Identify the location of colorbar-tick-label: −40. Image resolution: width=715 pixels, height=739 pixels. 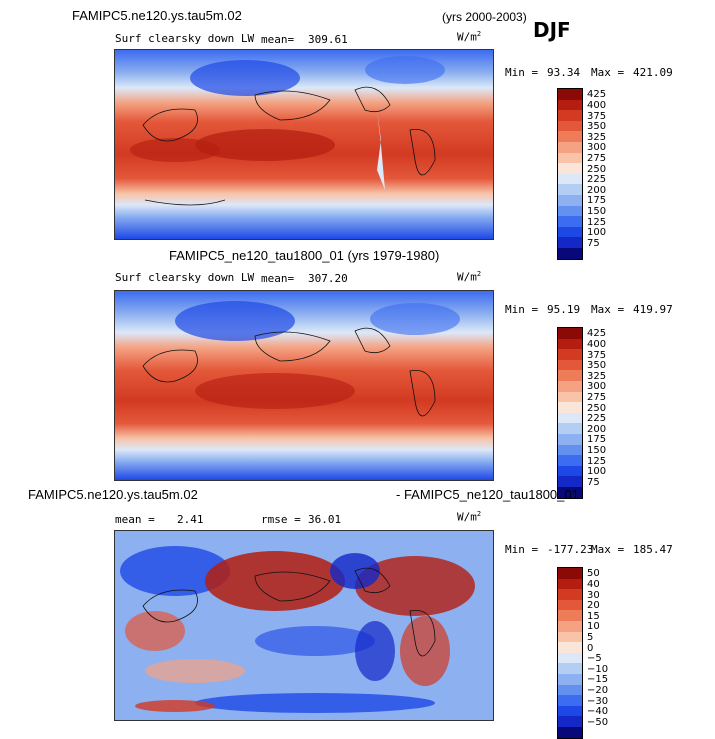
(598, 712).